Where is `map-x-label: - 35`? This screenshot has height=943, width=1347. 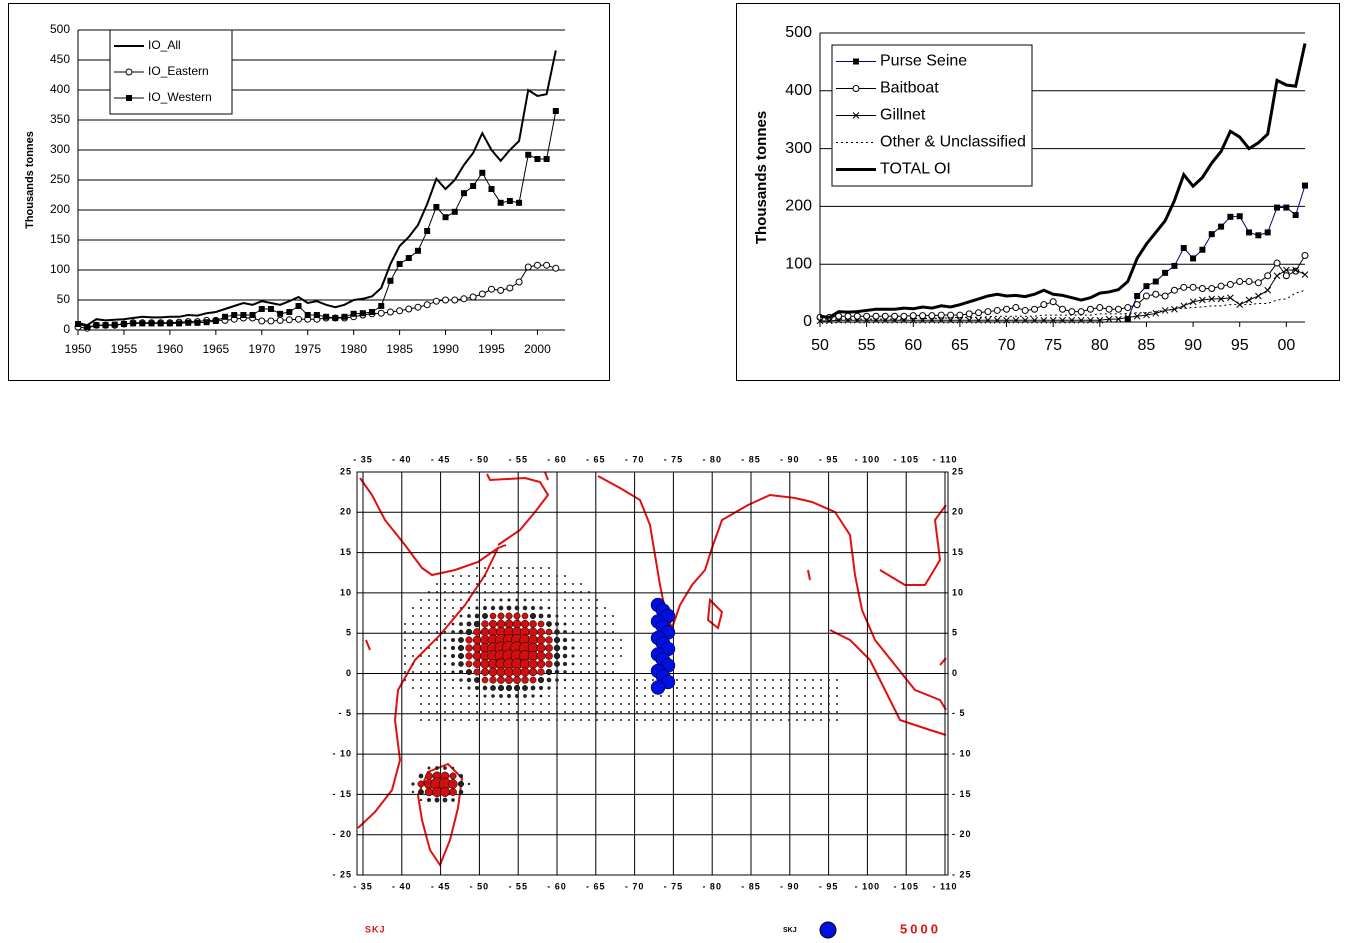 map-x-label: - 35 is located at coordinates (363, 459).